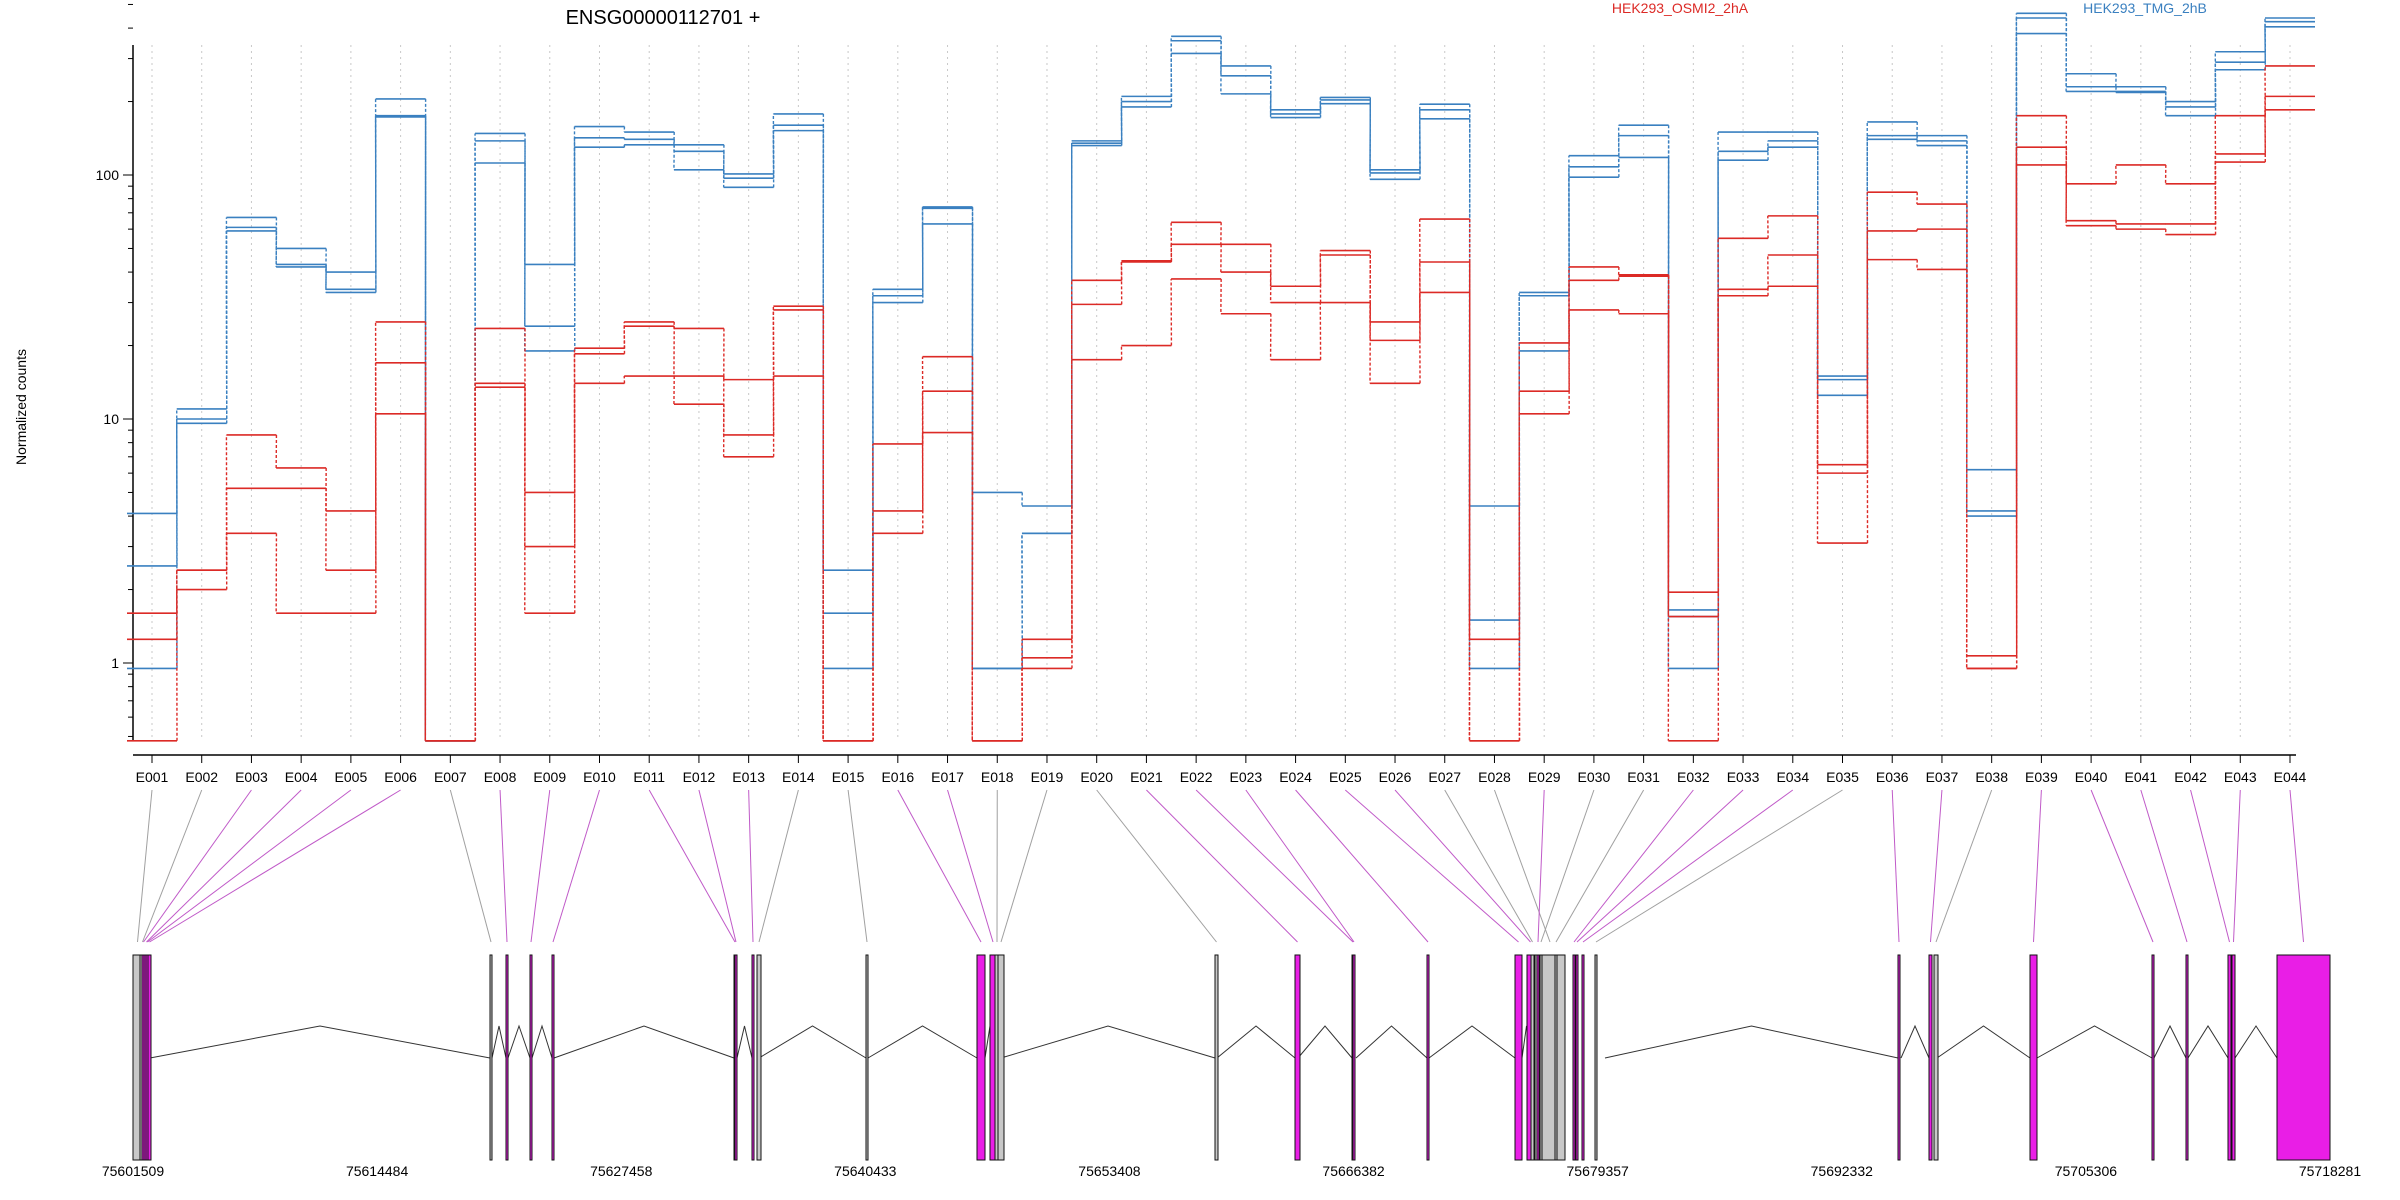  What do you see at coordinates (1518, 1057) in the screenshot?
I see `exon-box-E025` at bounding box center [1518, 1057].